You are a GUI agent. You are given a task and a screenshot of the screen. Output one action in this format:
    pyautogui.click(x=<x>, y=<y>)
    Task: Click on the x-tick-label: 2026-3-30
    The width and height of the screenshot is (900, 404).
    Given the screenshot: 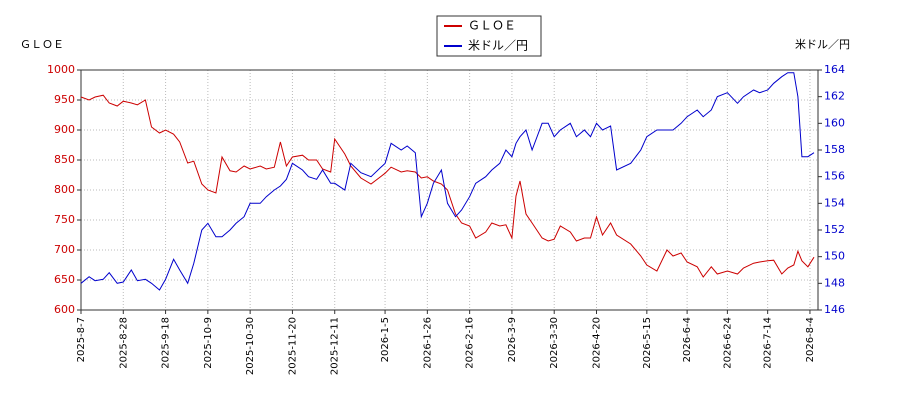 What is the action you would take?
    pyautogui.click(x=554, y=343)
    